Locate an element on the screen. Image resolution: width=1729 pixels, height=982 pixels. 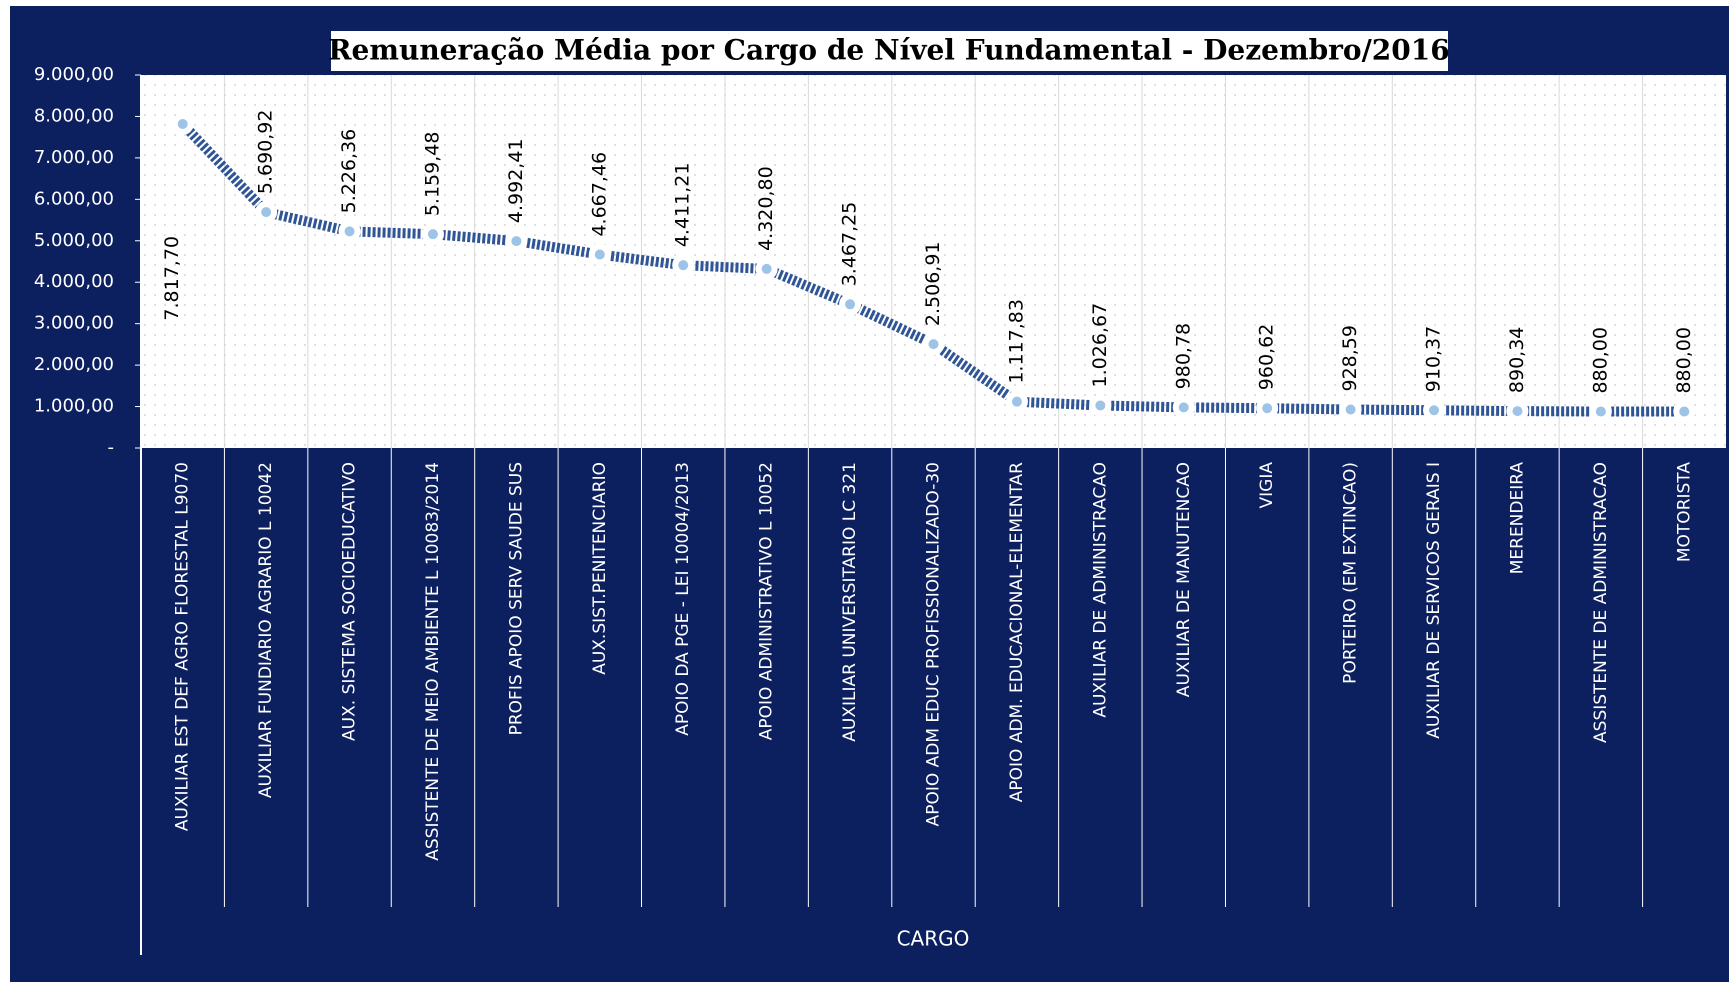
x-tick-label: AUXILIAR EST DEF AGRO FLORESTAL L9070 is located at coordinates (183, 646).